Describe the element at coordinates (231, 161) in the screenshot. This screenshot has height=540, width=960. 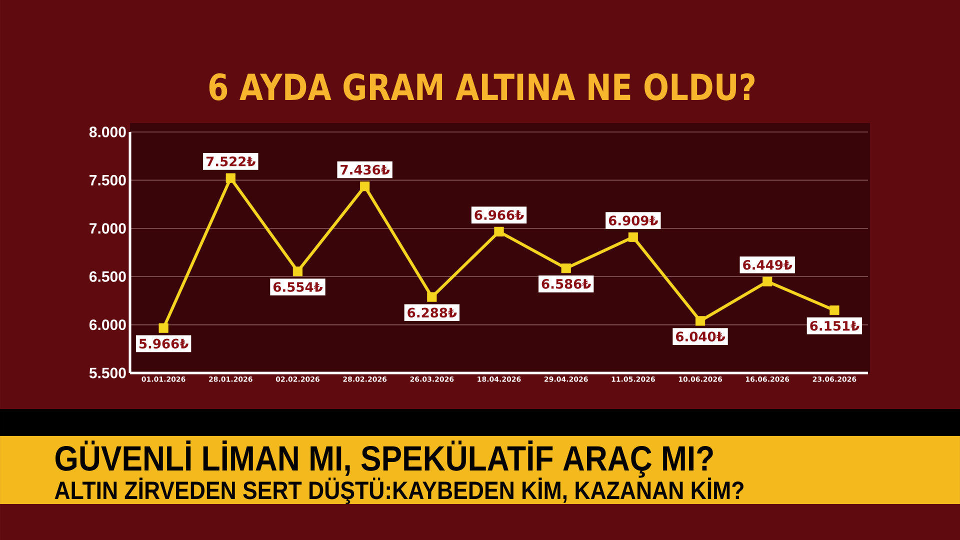
I see `data-label: 7.522₺` at that location.